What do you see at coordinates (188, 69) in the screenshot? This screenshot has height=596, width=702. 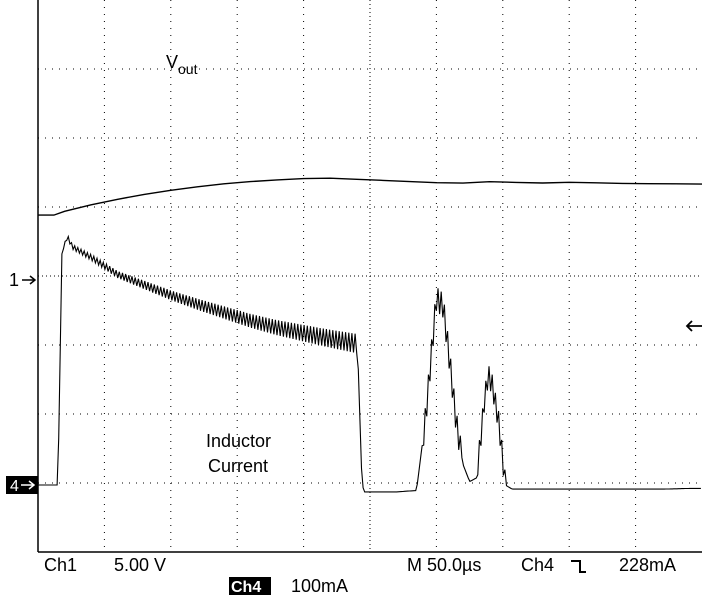 I see `vout-label-sub: out` at bounding box center [188, 69].